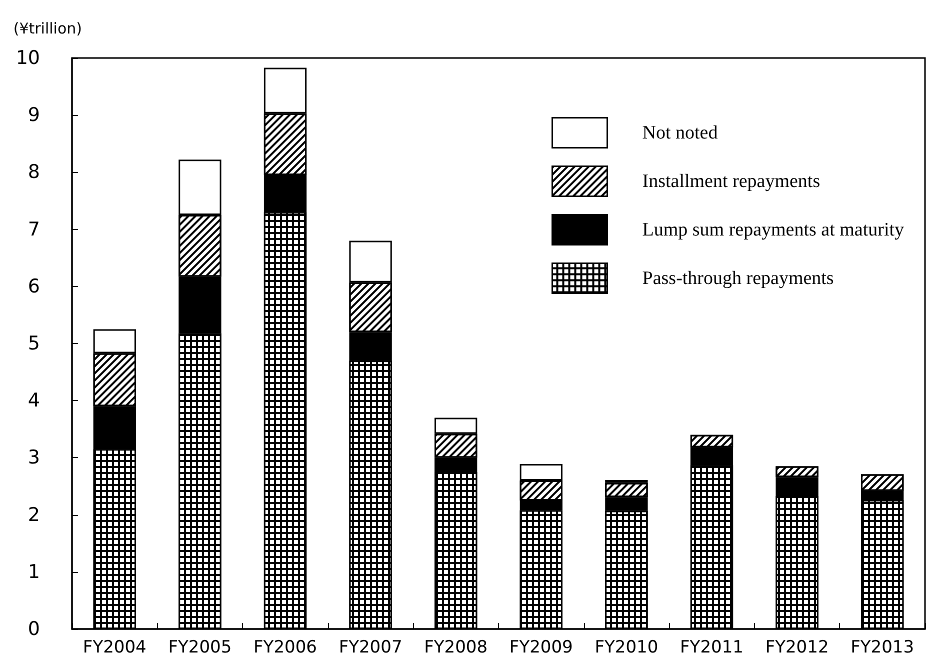  What do you see at coordinates (34, 629) in the screenshot?
I see `y-tick-label: 0` at bounding box center [34, 629].